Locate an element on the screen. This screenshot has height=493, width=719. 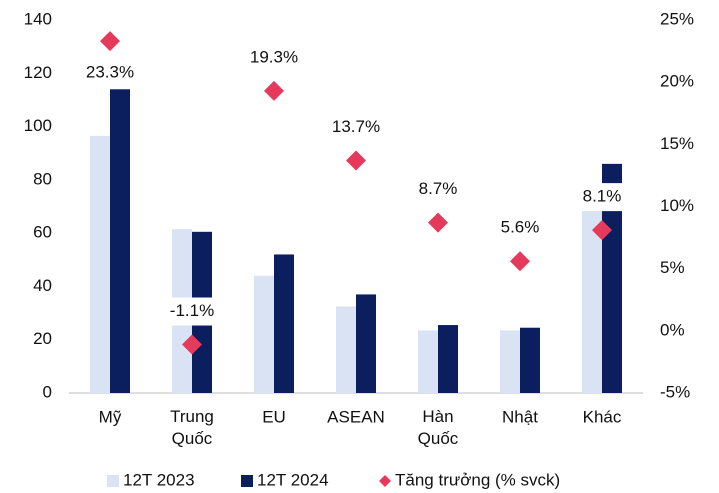
data-label: -1.1% is located at coordinates (192, 310).